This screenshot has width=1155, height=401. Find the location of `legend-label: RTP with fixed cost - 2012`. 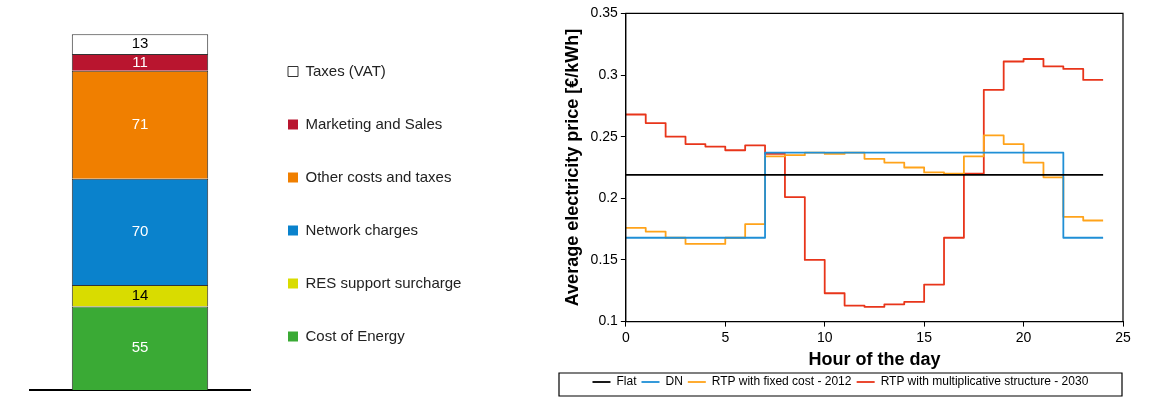

legend-label: RTP with fixed cost - 2012 is located at coordinates (781, 381).